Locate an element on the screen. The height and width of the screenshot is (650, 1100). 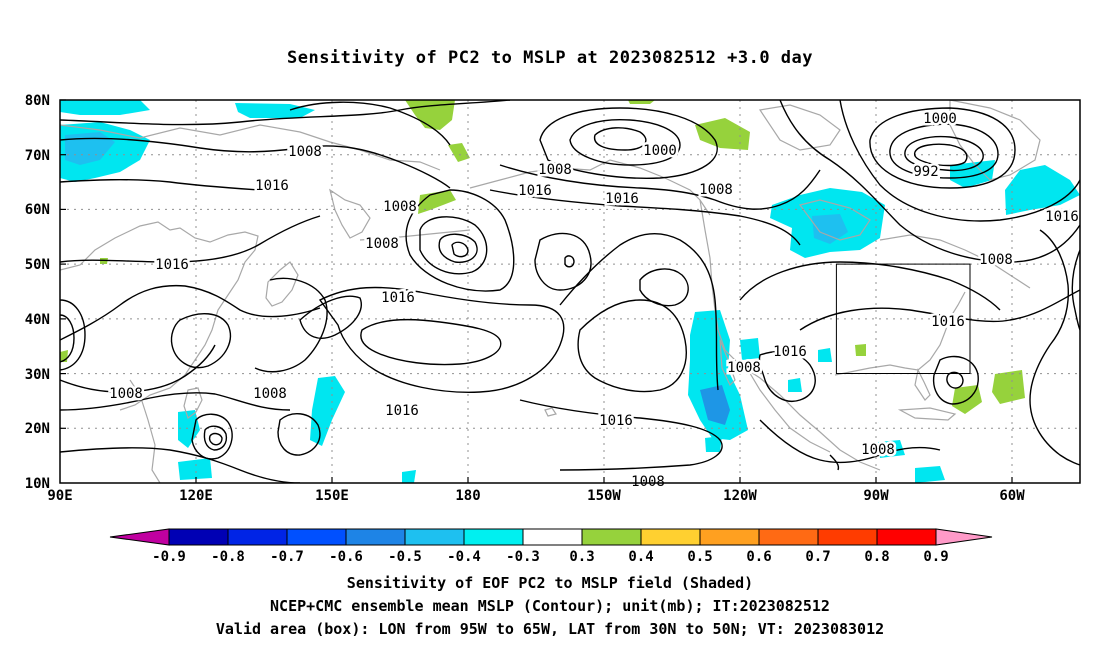
coastline-philippines is located at coordinates (193, 403).